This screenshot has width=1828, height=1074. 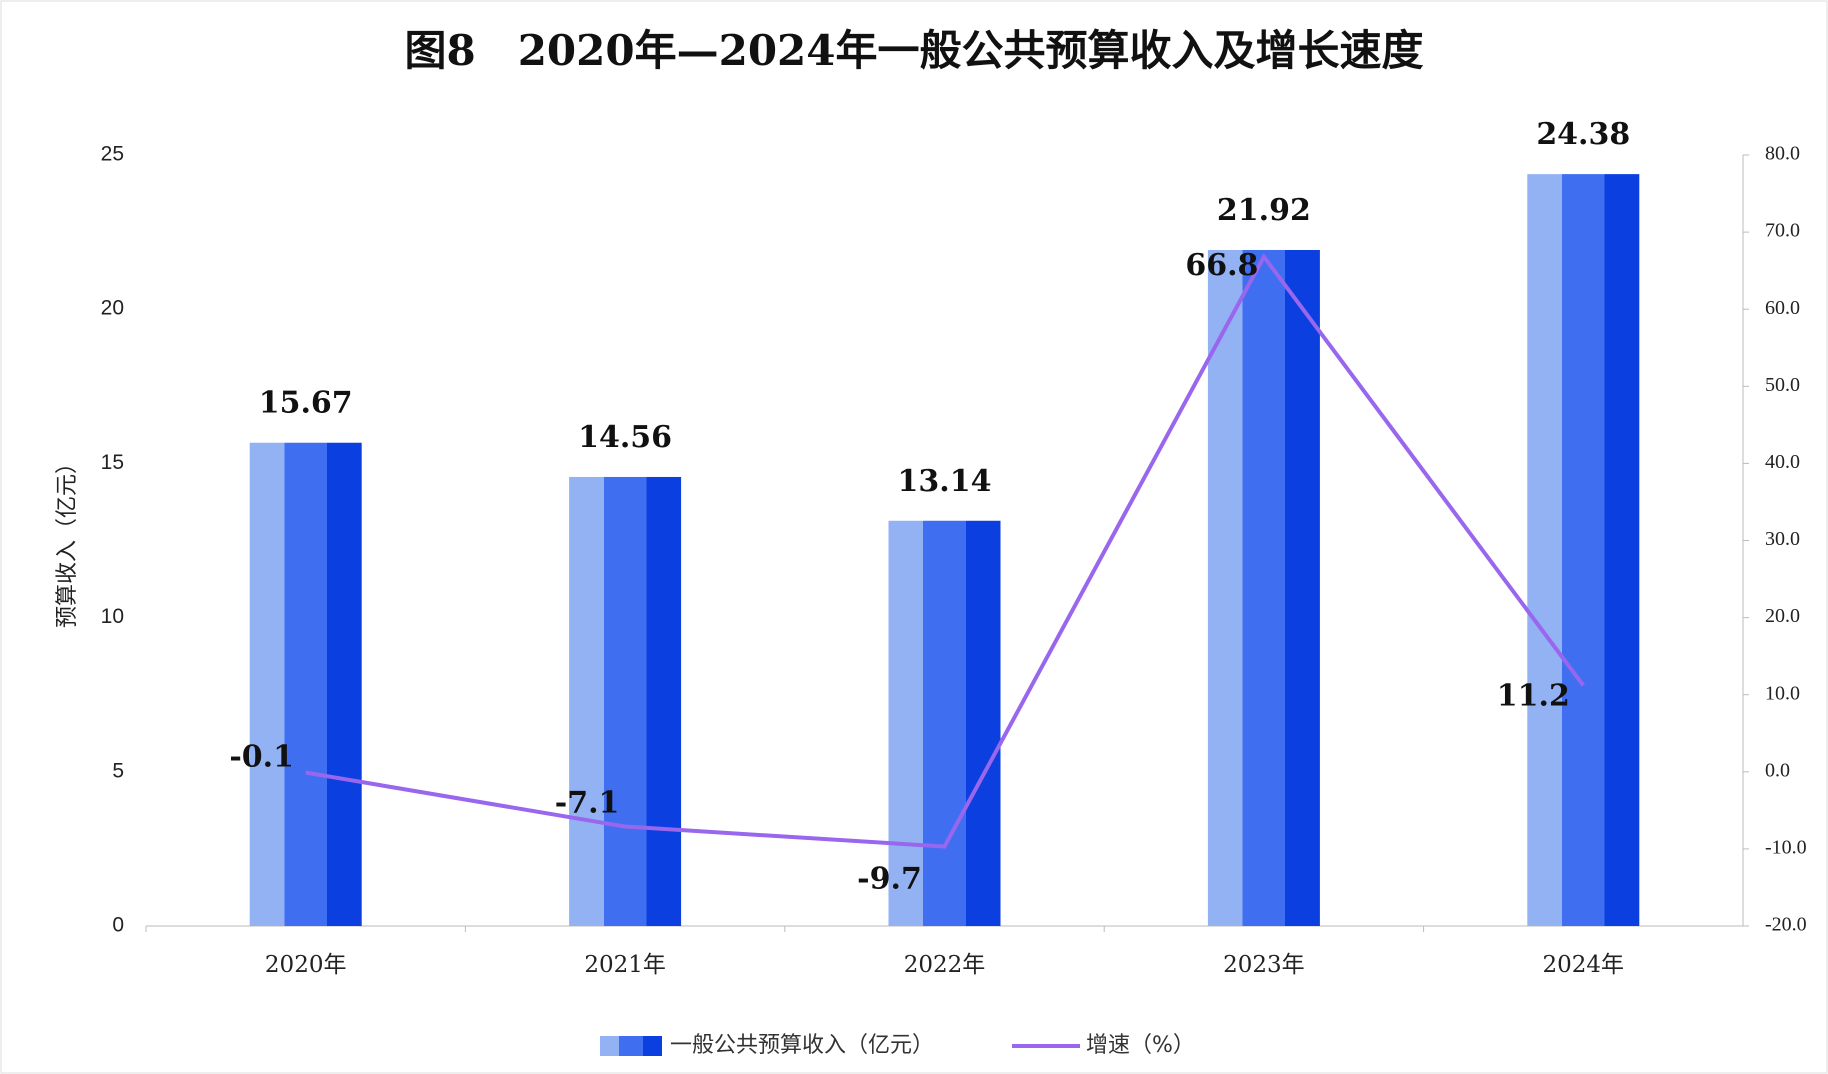 I want to click on y2-tick-label: 60.0, so click(x=1782, y=308).